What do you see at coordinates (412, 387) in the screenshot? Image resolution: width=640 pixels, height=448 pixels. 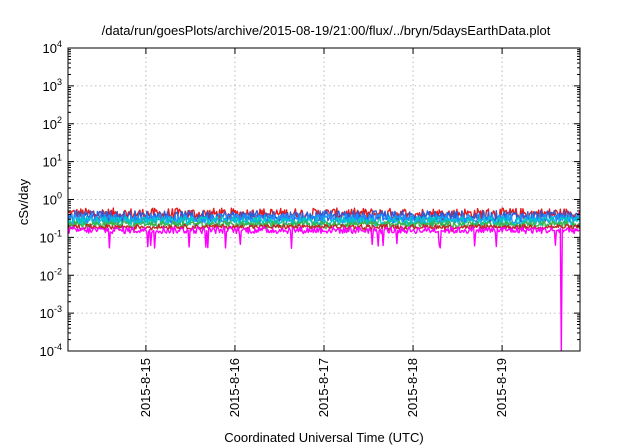 I see `x-tick-label: 2015-8-18` at bounding box center [412, 387].